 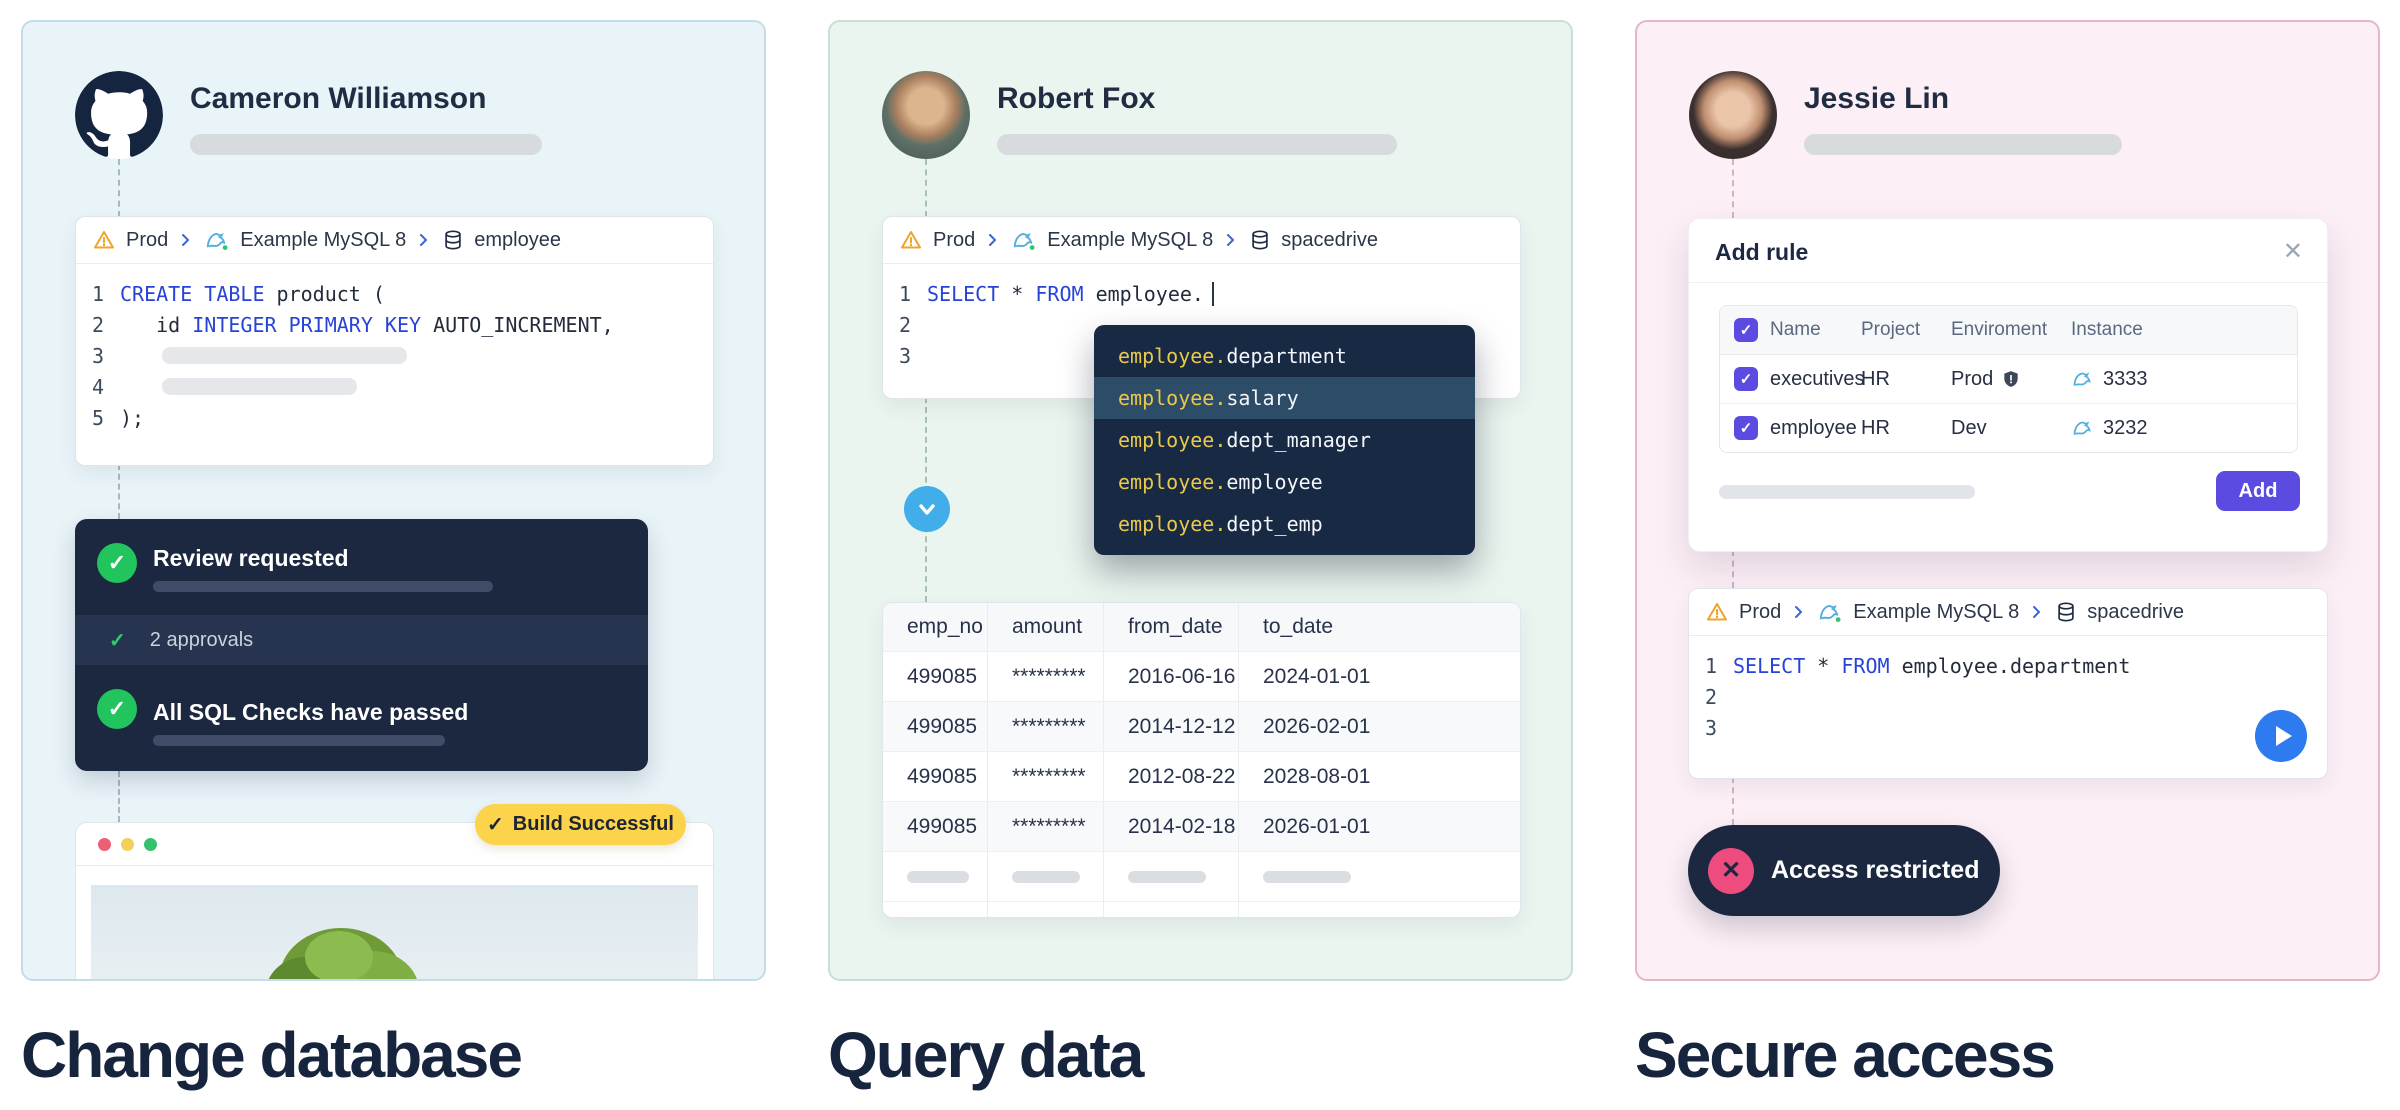 I want to click on breadcrumb: Prod Example MySQL 8 employee, so click(x=394, y=240).